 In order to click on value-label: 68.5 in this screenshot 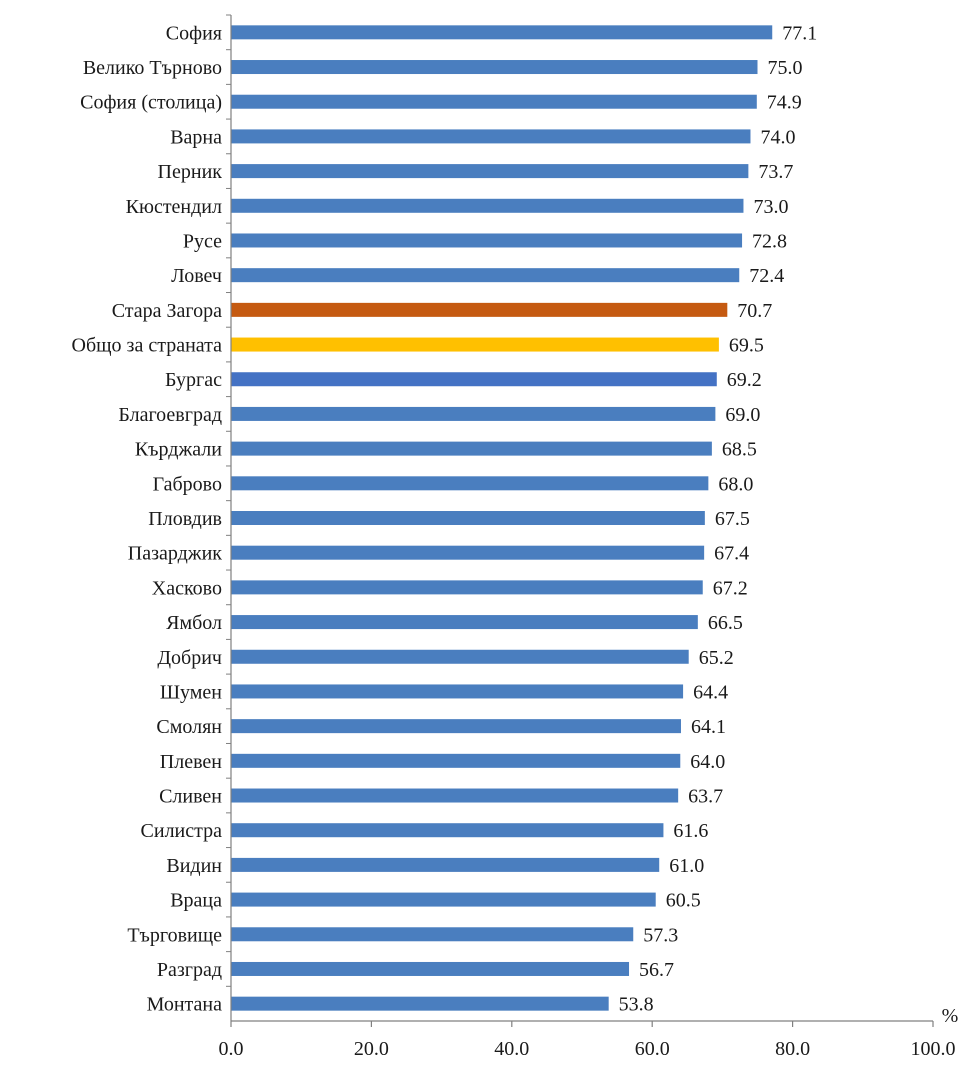, I will do `click(739, 450)`.